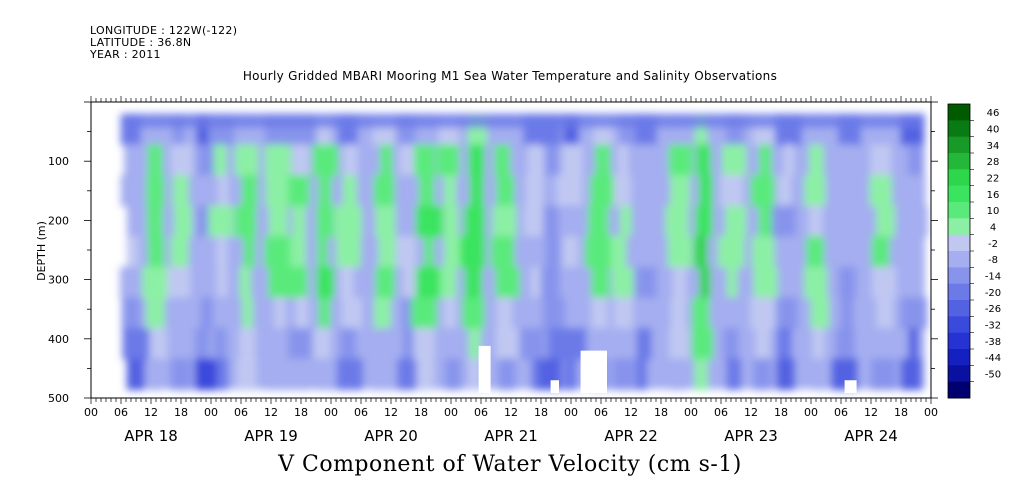  Describe the element at coordinates (751, 436) in the screenshot. I see `x-day-label: APR 23` at that location.